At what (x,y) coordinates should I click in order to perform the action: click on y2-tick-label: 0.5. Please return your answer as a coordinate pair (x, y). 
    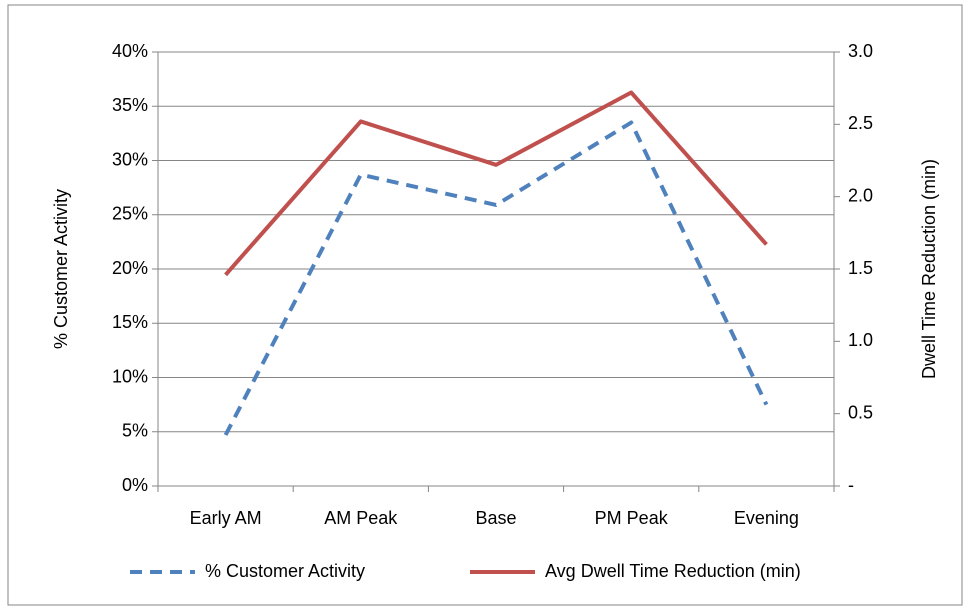
    Looking at the image, I should click on (860, 412).